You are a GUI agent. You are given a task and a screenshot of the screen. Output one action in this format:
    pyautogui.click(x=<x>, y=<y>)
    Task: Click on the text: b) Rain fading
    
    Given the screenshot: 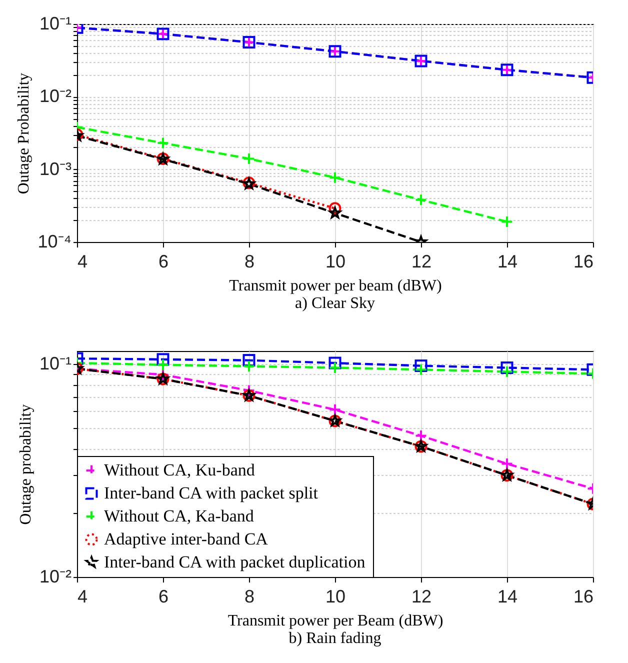 What is the action you would take?
    pyautogui.click(x=335, y=638)
    